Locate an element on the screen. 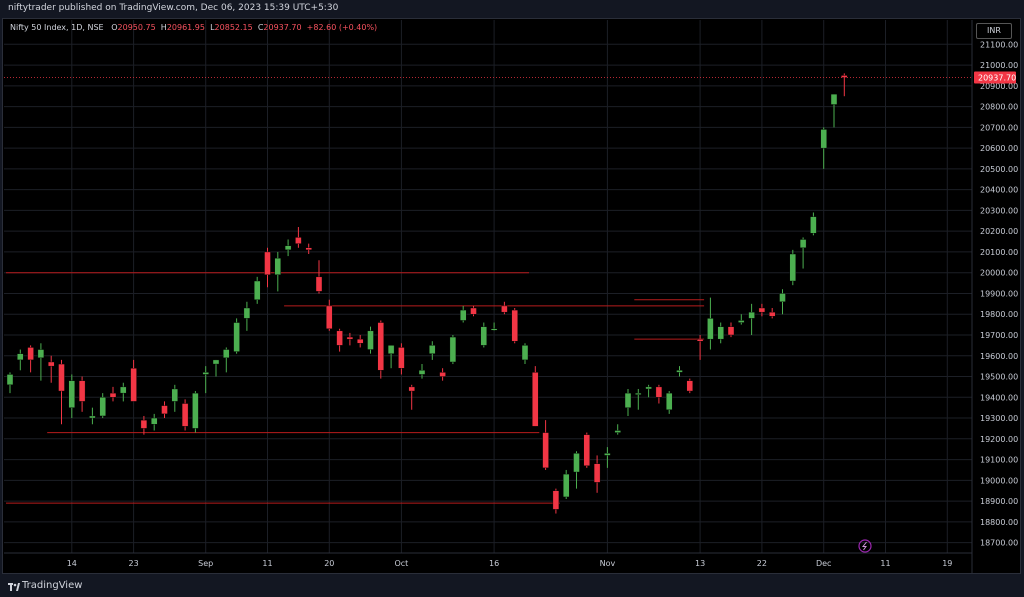 The width and height of the screenshot is (1024, 597). last-price-badge is located at coordinates (995, 77).